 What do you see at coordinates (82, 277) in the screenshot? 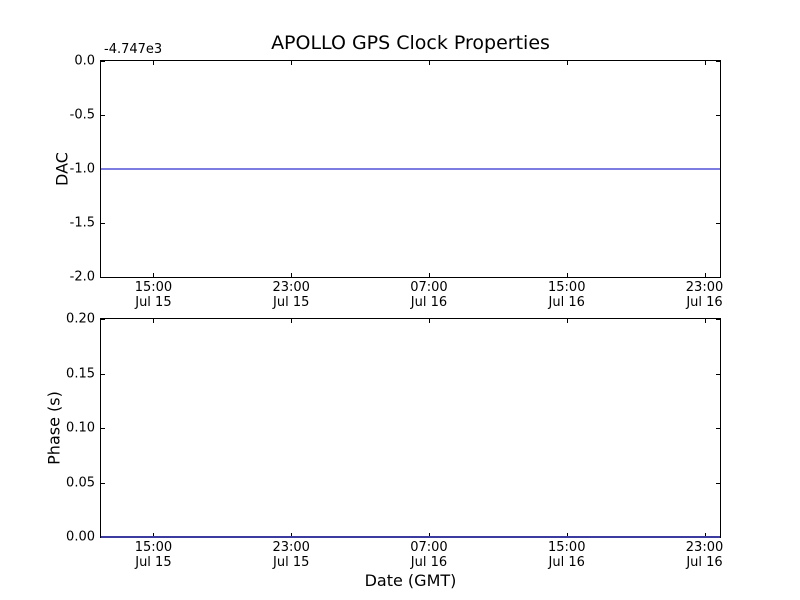
I see `y-tick-label: -2.0` at bounding box center [82, 277].